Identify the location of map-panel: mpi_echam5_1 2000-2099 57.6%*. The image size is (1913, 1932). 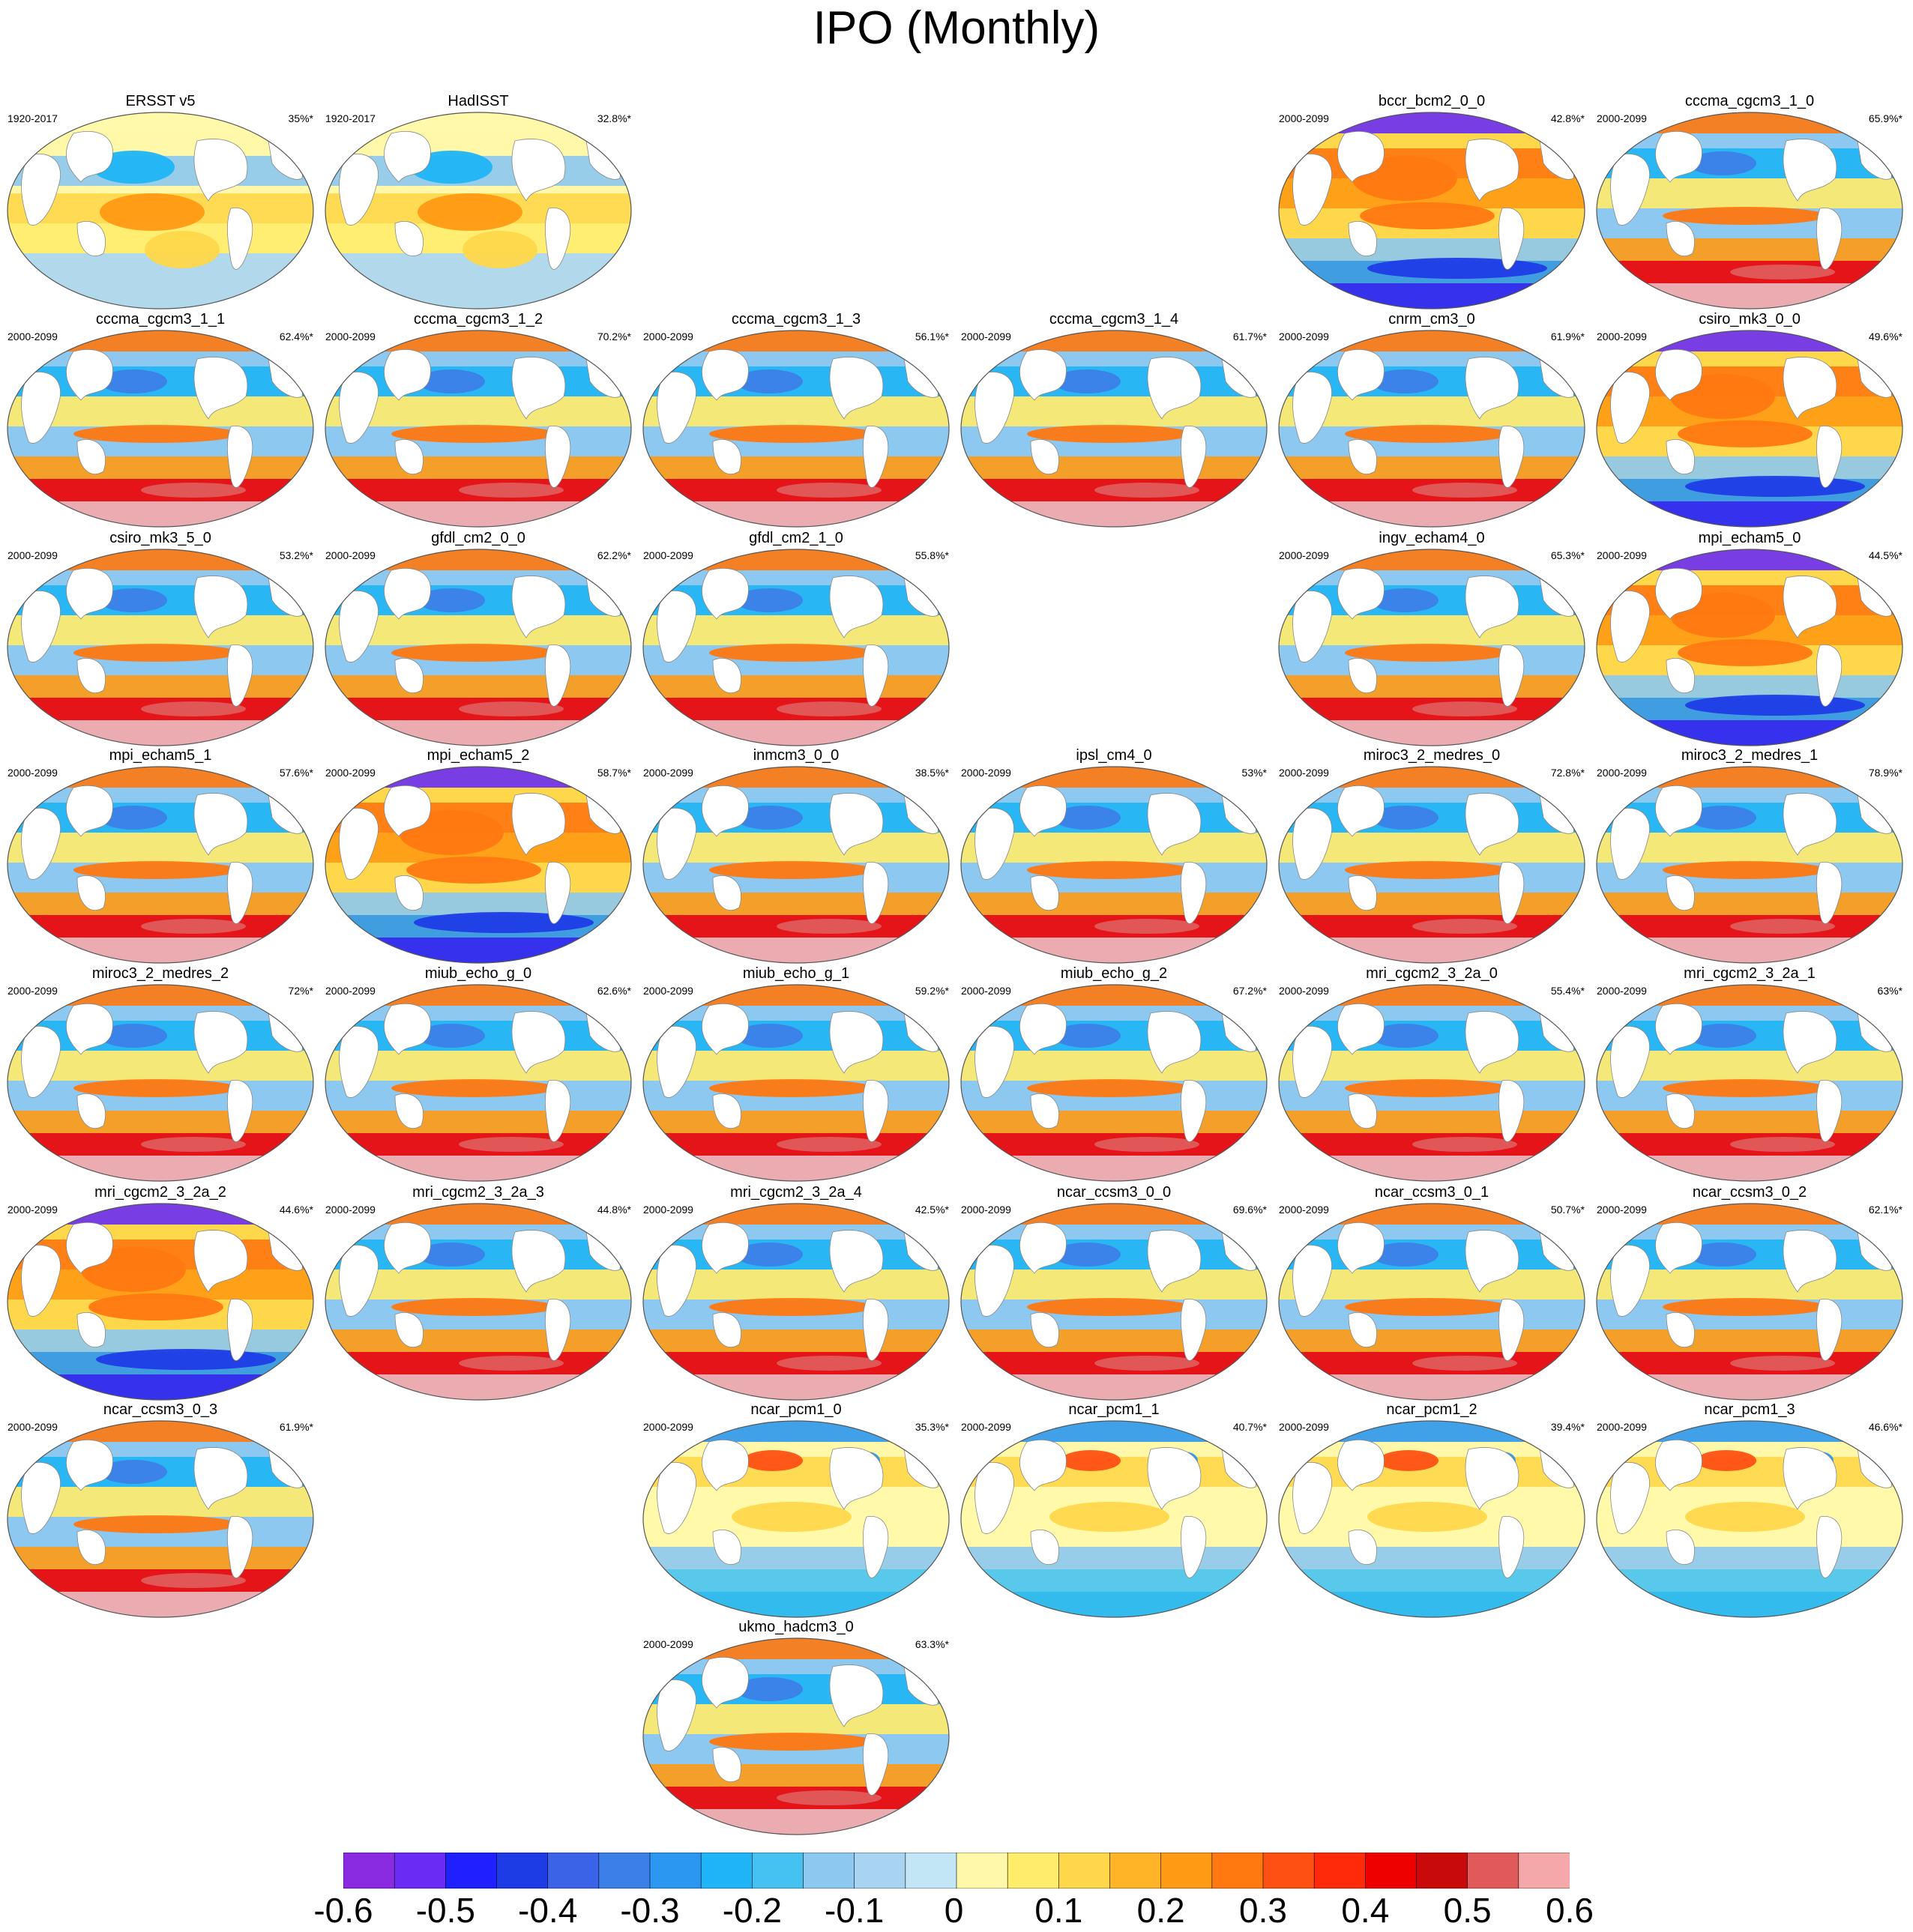
(161, 856).